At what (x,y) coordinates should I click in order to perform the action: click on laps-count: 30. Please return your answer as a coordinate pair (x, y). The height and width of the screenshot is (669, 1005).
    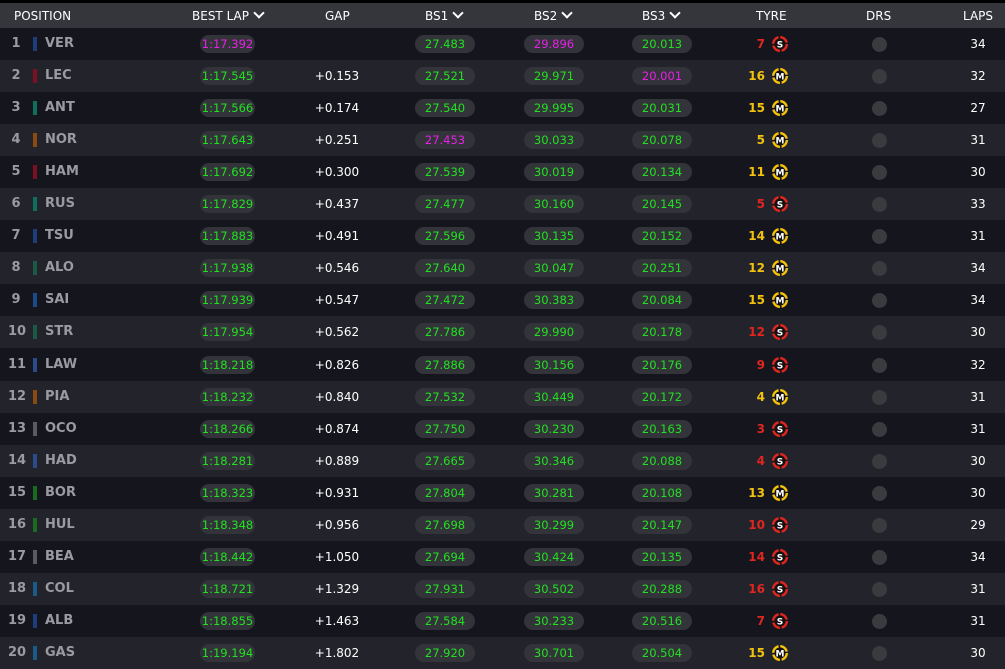
    Looking at the image, I should click on (978, 172).